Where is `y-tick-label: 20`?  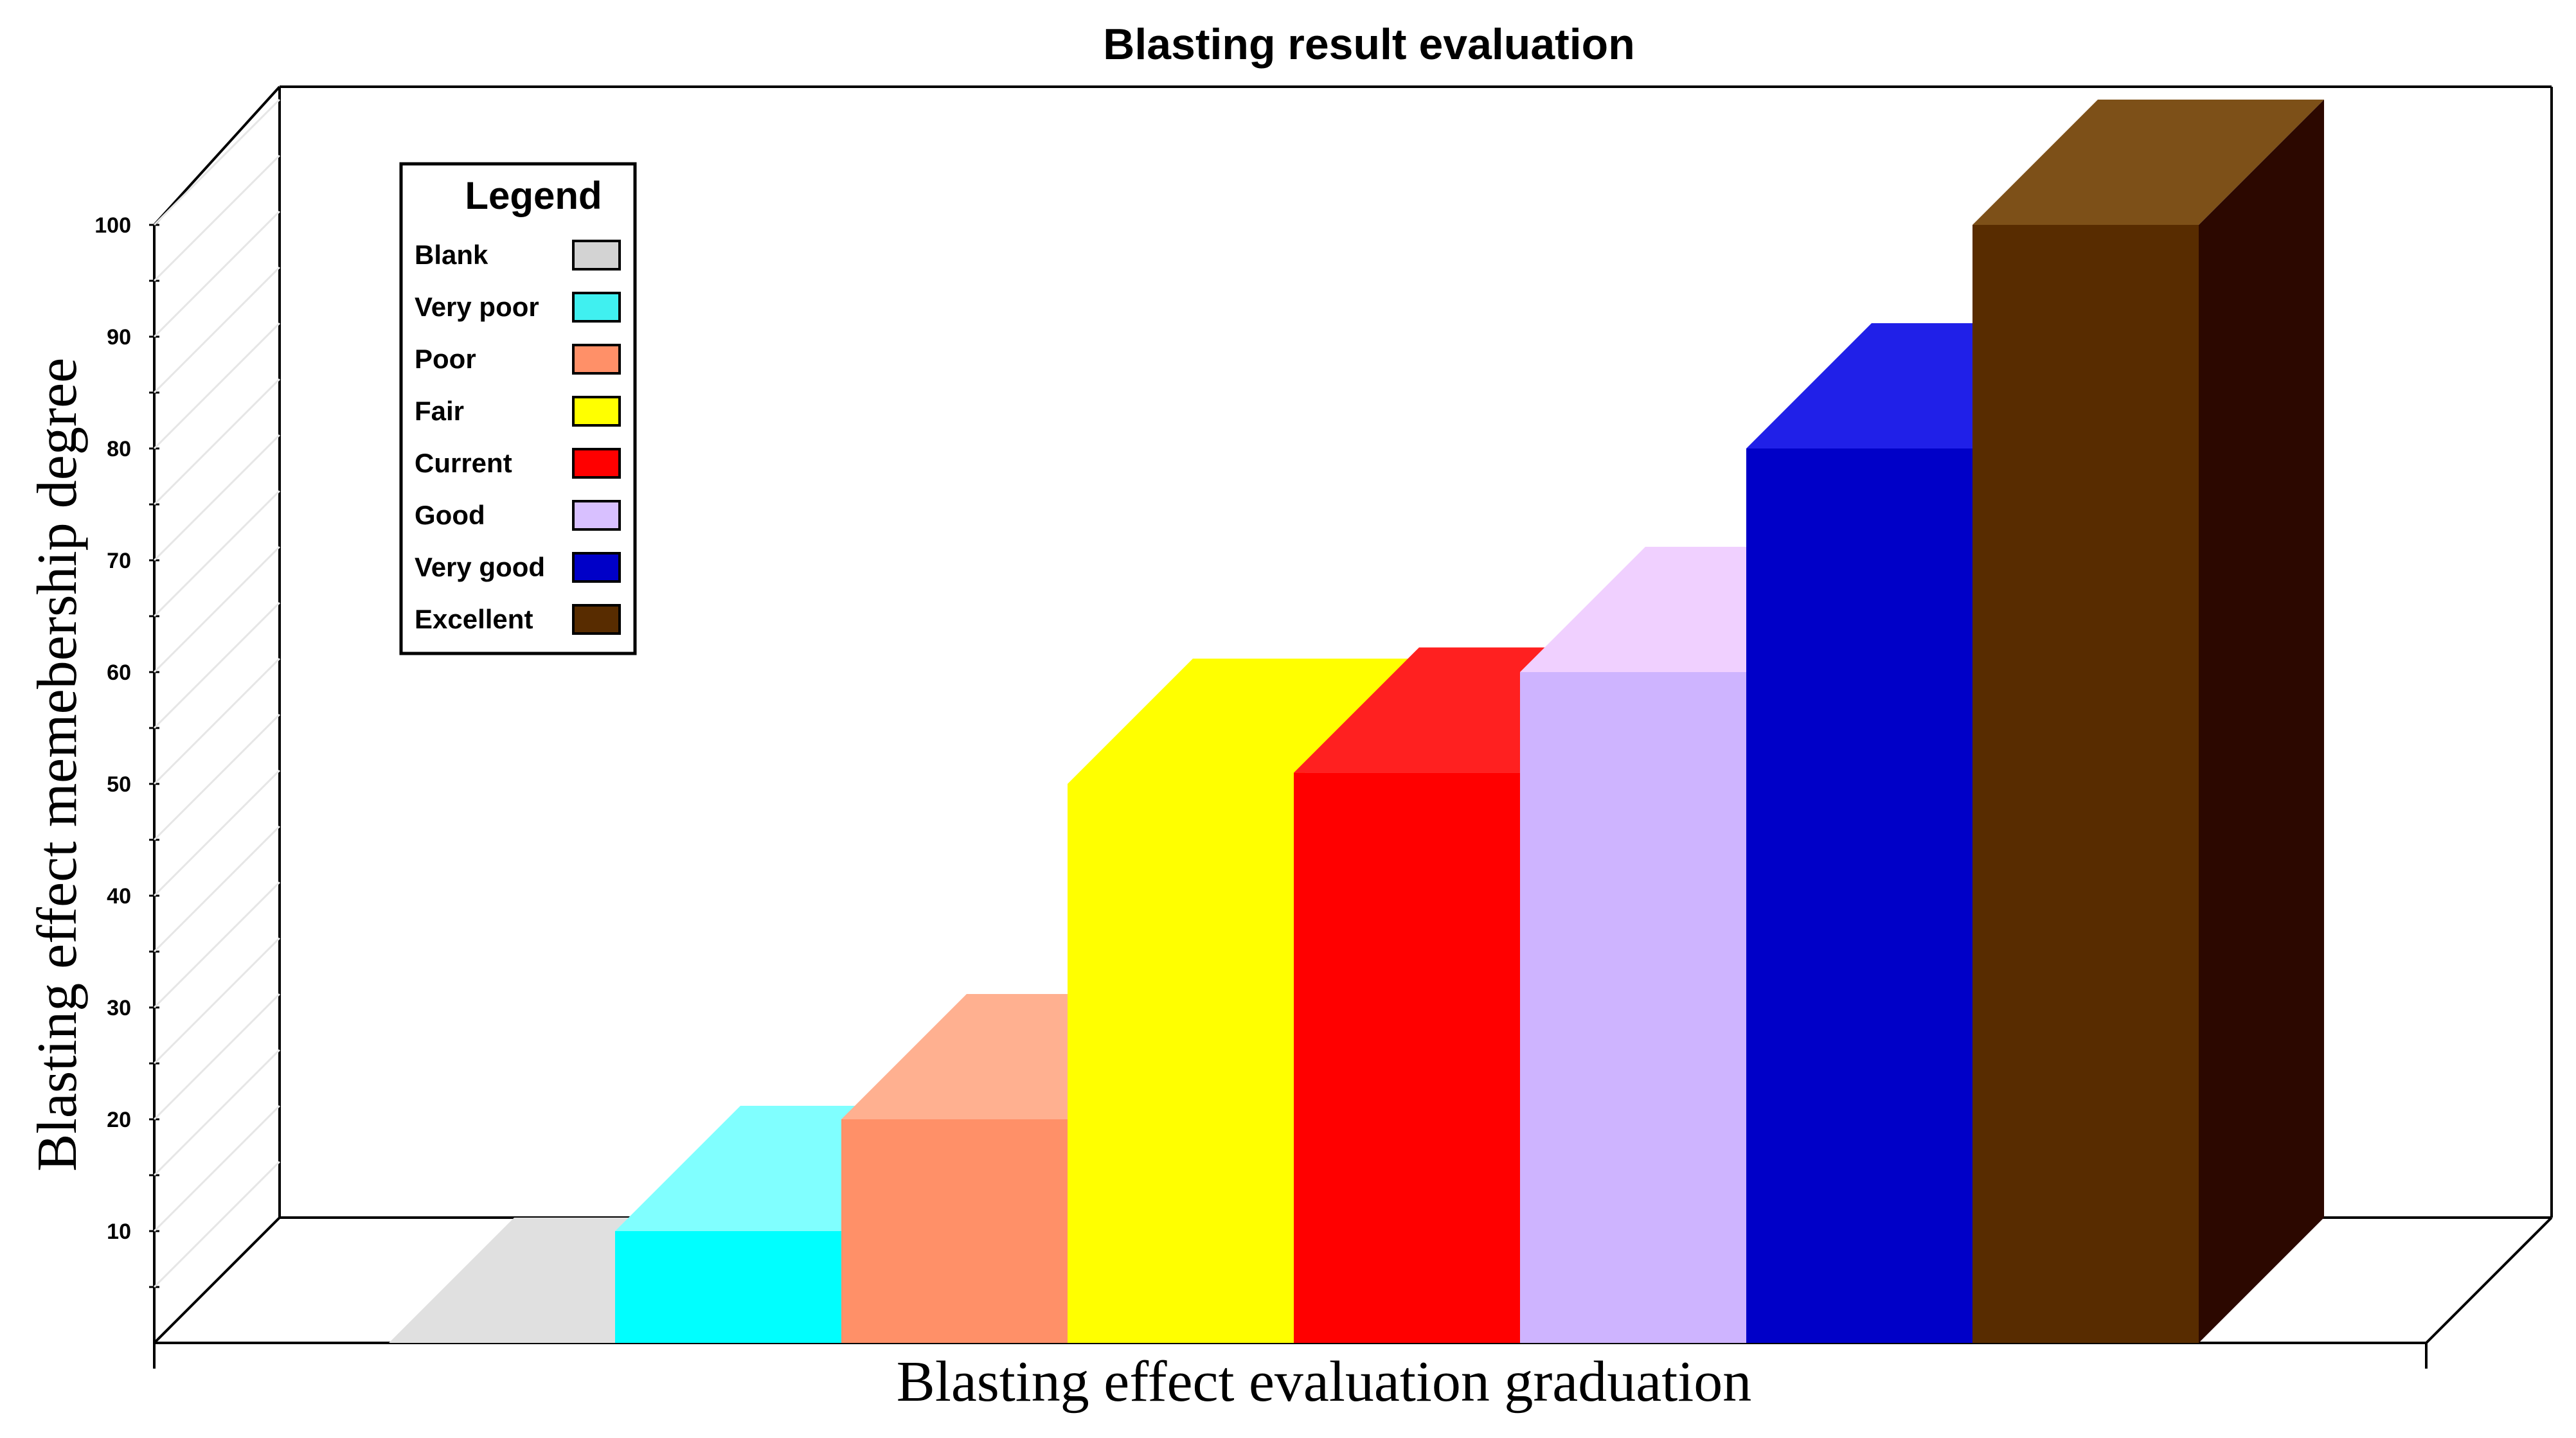 y-tick-label: 20 is located at coordinates (119, 1120).